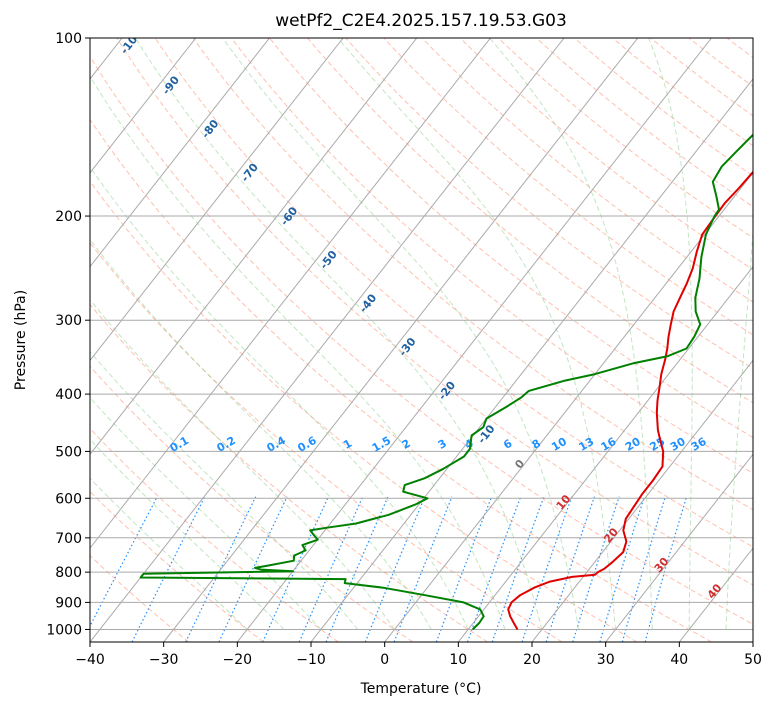 Image resolution: width=775 pixels, height=708 pixels. Describe the element at coordinates (90, 660) in the screenshot. I see `x-tick-label: −40` at that location.